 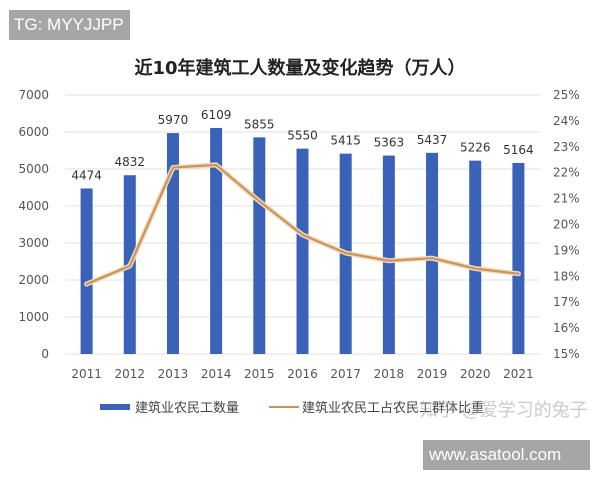 I want to click on legend-label-workers: 建筑业农民工数量, so click(x=187, y=408).